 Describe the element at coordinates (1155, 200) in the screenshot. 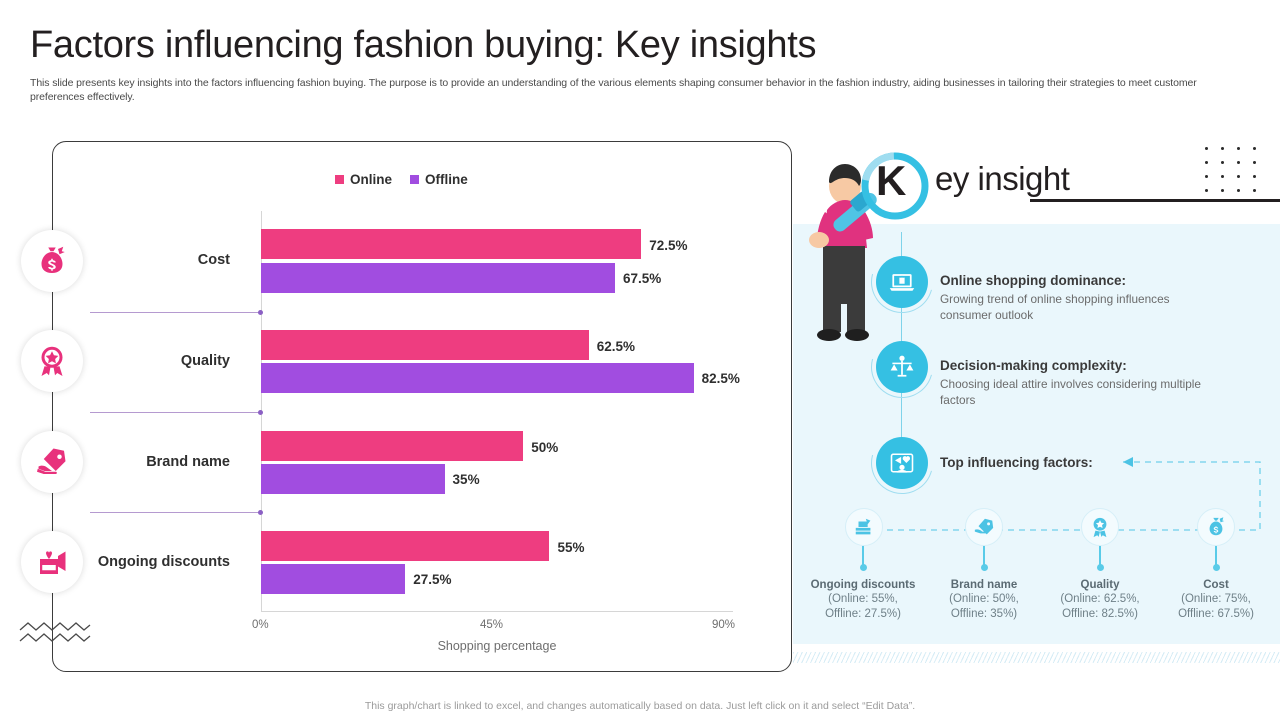

I see `key-insight-underline` at that location.